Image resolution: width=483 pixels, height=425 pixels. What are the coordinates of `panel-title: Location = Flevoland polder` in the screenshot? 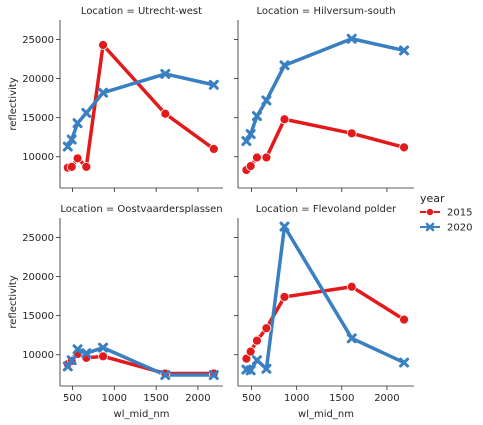 It's located at (326, 209).